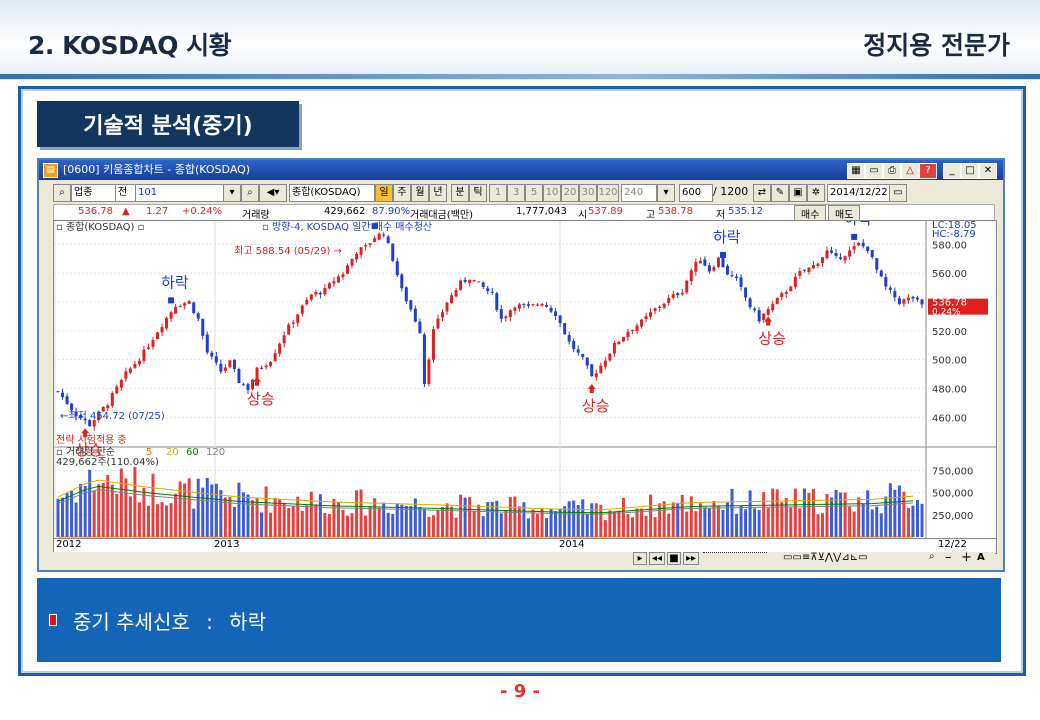 Image resolution: width=1040 pixels, height=720 pixels. I want to click on save-icon: ▣, so click(798, 193).